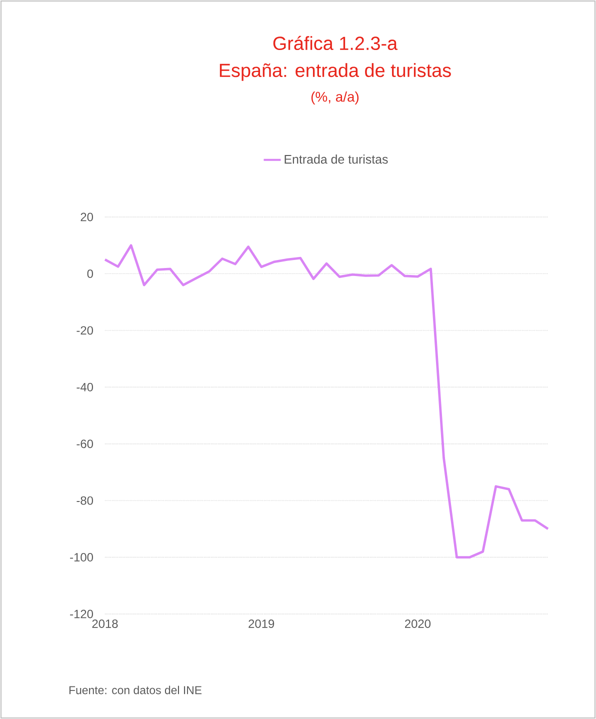  What do you see at coordinates (90, 273) in the screenshot?
I see `y-tick-label: 0` at bounding box center [90, 273].